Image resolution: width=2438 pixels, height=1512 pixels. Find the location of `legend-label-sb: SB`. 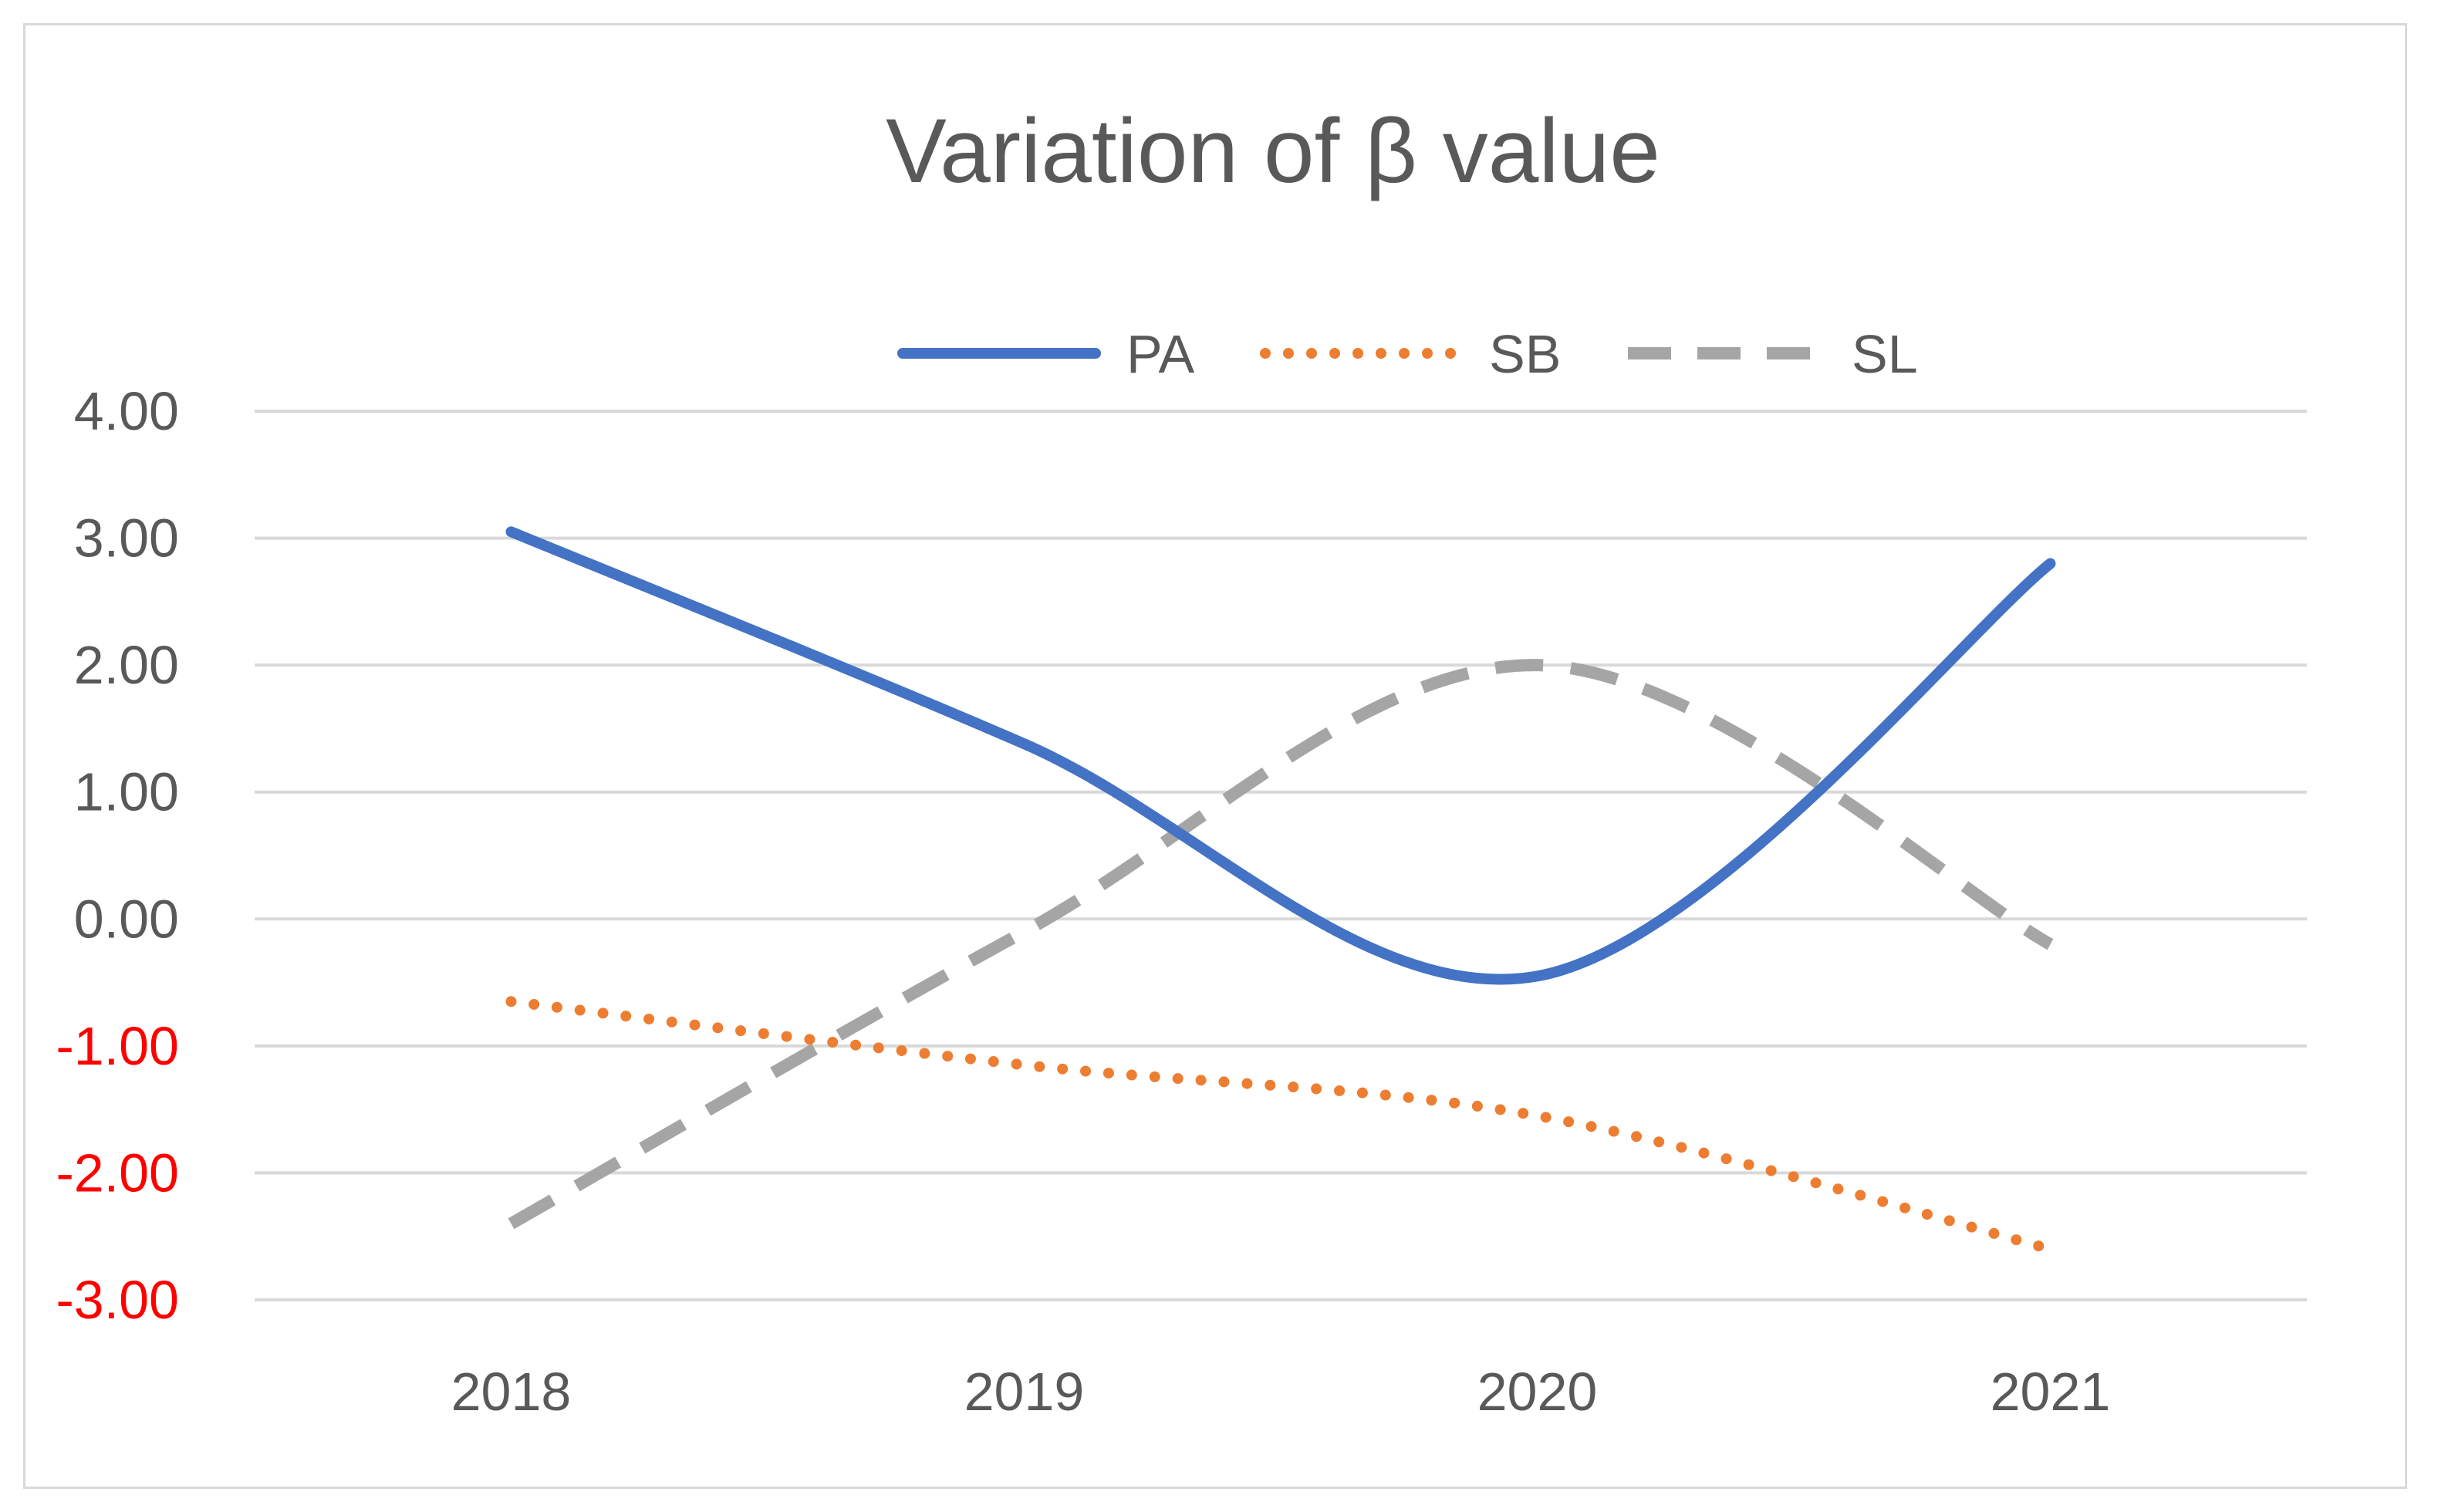

legend-label-sb: SB is located at coordinates (1525, 354).